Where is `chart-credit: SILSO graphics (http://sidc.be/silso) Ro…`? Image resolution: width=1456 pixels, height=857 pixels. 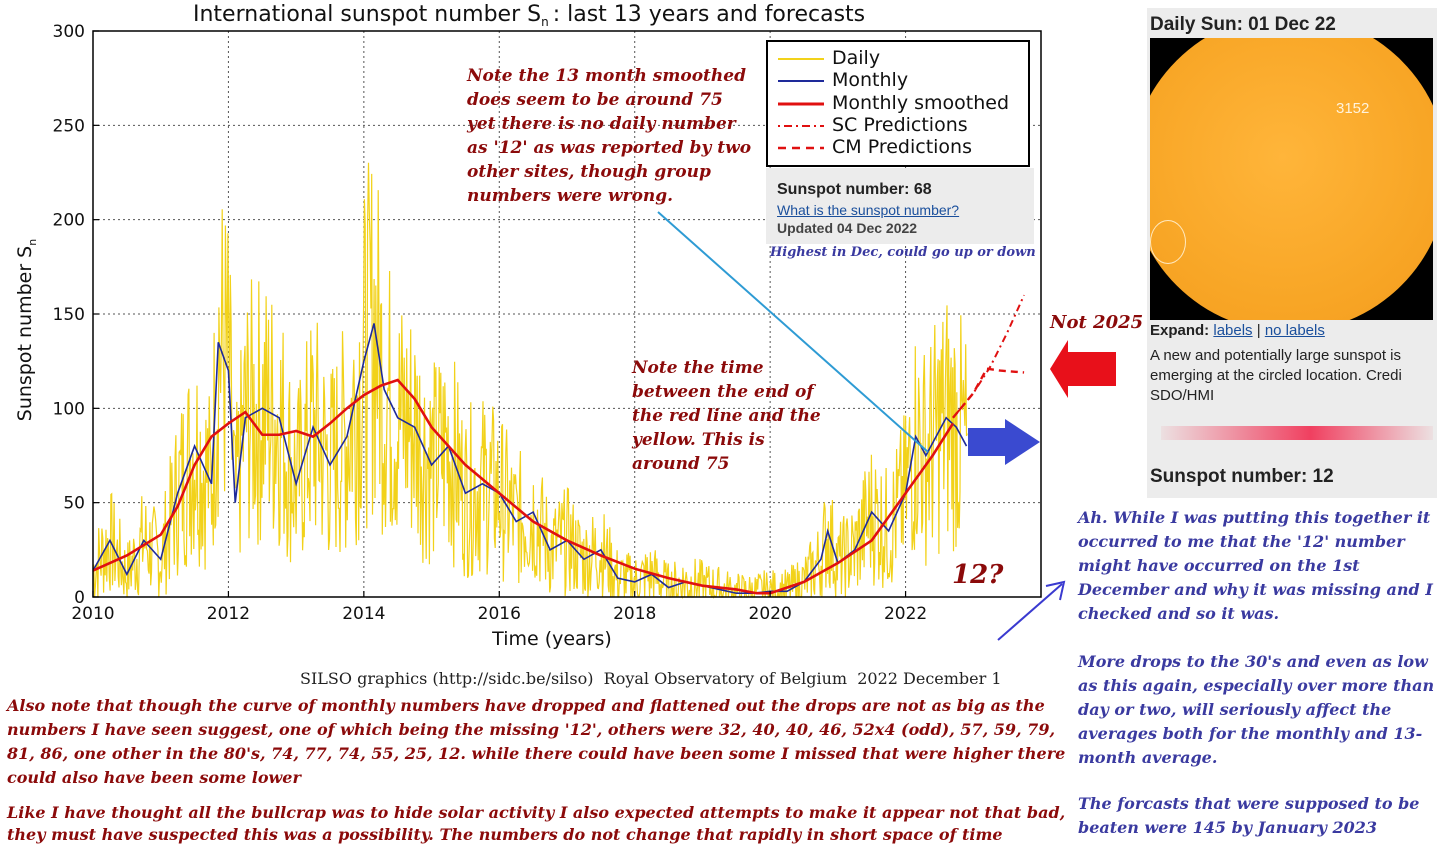 chart-credit: SILSO graphics (http://sidc.be/silso) Ro… is located at coordinates (651, 678).